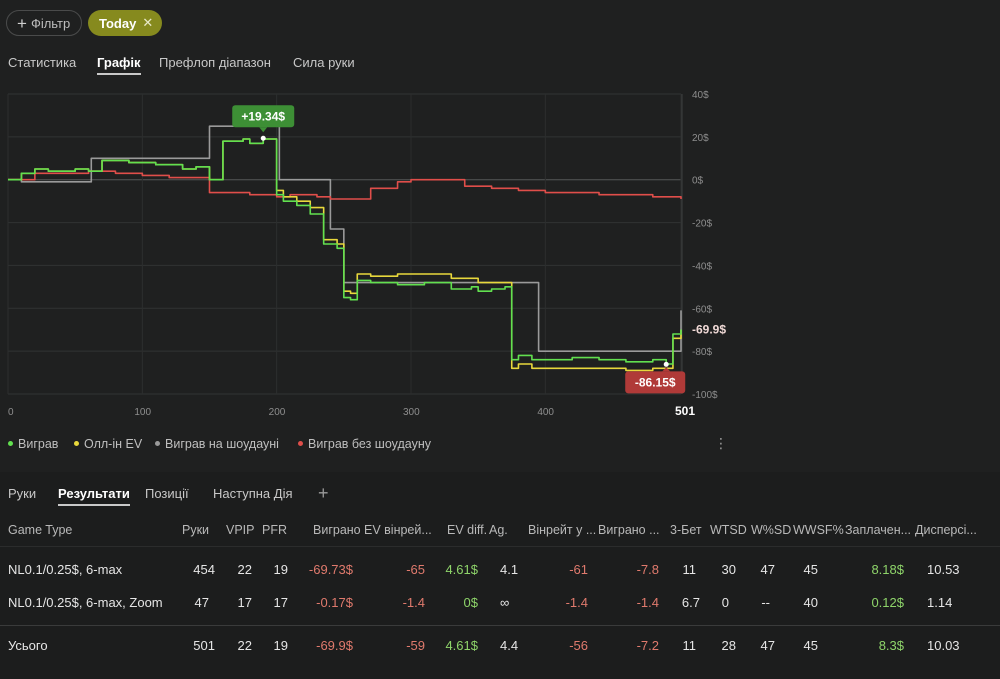 The width and height of the screenshot is (1000, 679). I want to click on cell-wsd: 47, so click(767, 569).